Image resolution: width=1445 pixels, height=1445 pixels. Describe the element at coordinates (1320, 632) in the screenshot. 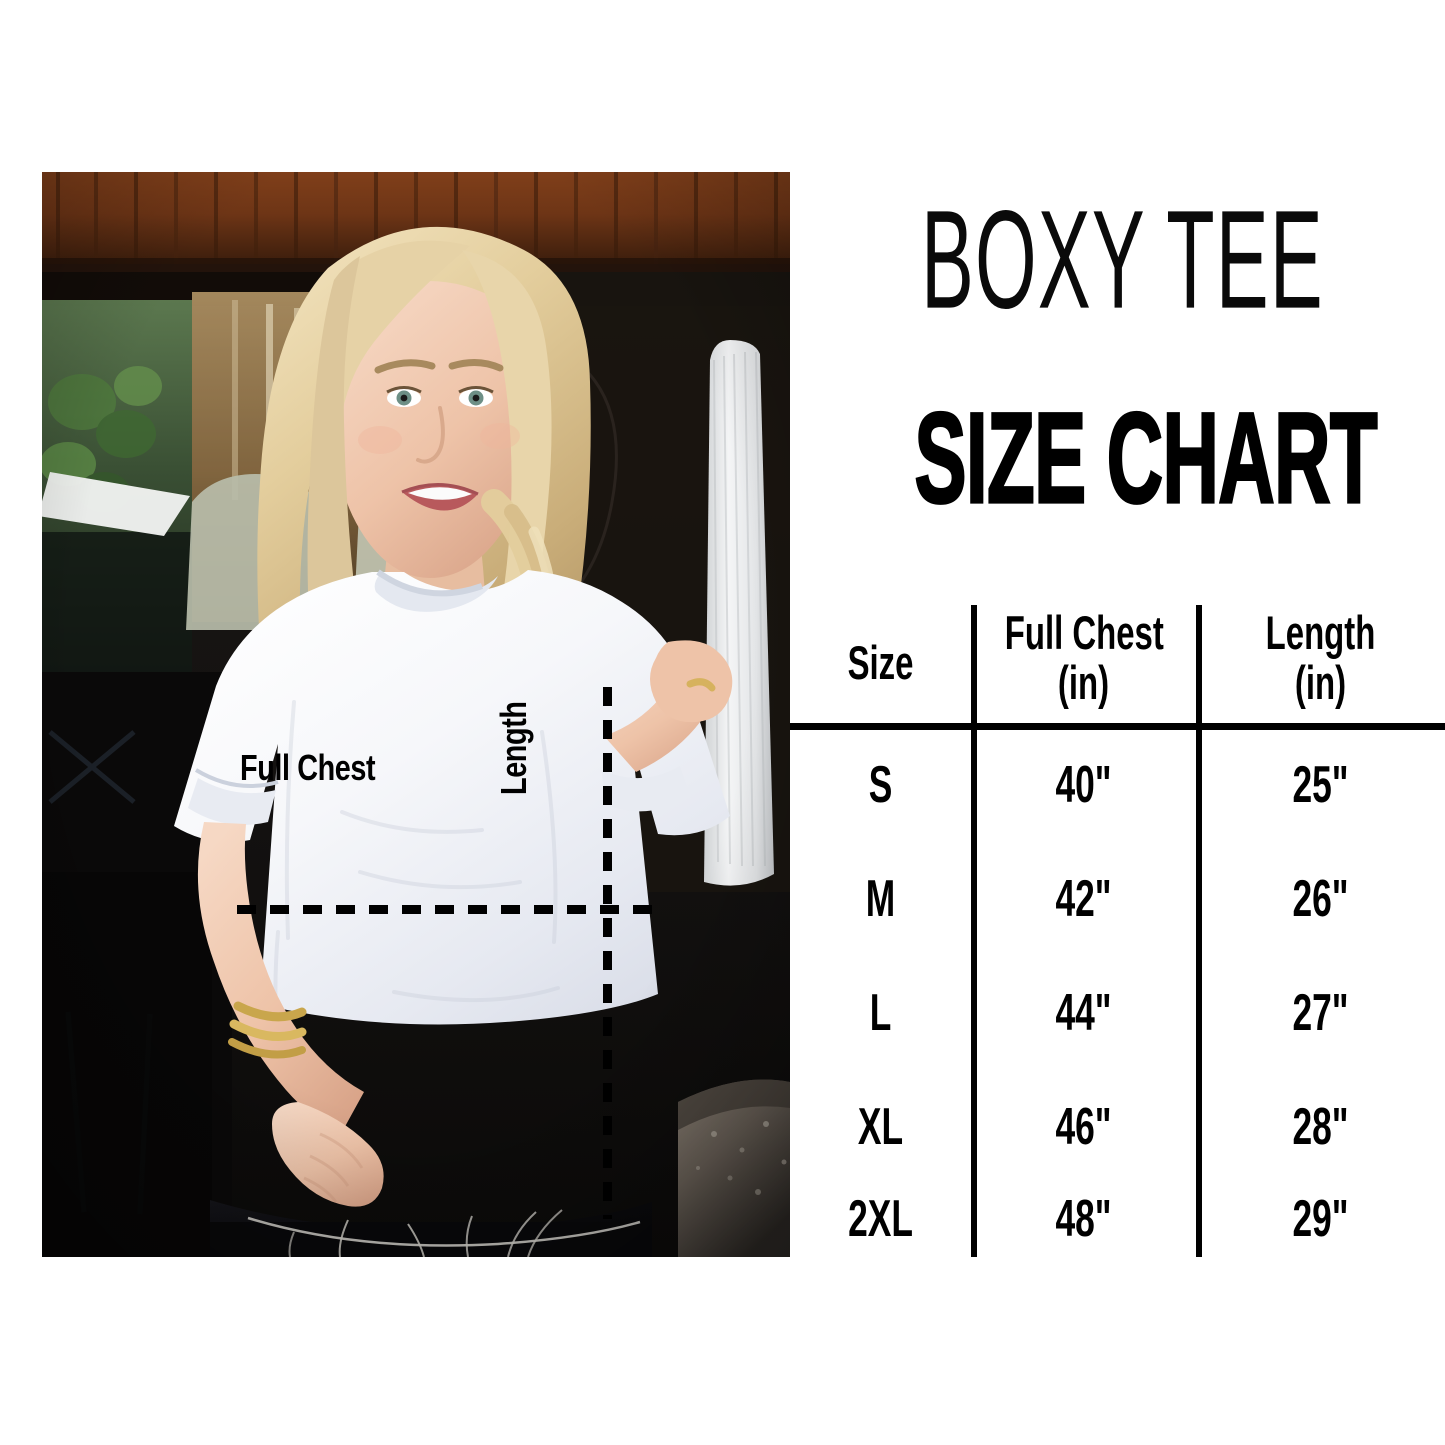

I see `column-header-length-line1: Length` at that location.